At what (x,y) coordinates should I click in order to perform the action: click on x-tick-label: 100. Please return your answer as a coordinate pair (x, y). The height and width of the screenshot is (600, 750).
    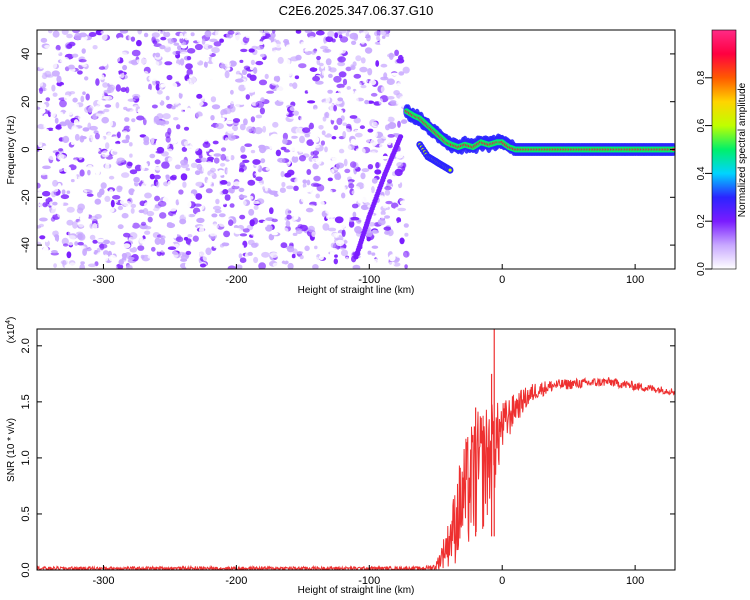
    Looking at the image, I should click on (635, 280).